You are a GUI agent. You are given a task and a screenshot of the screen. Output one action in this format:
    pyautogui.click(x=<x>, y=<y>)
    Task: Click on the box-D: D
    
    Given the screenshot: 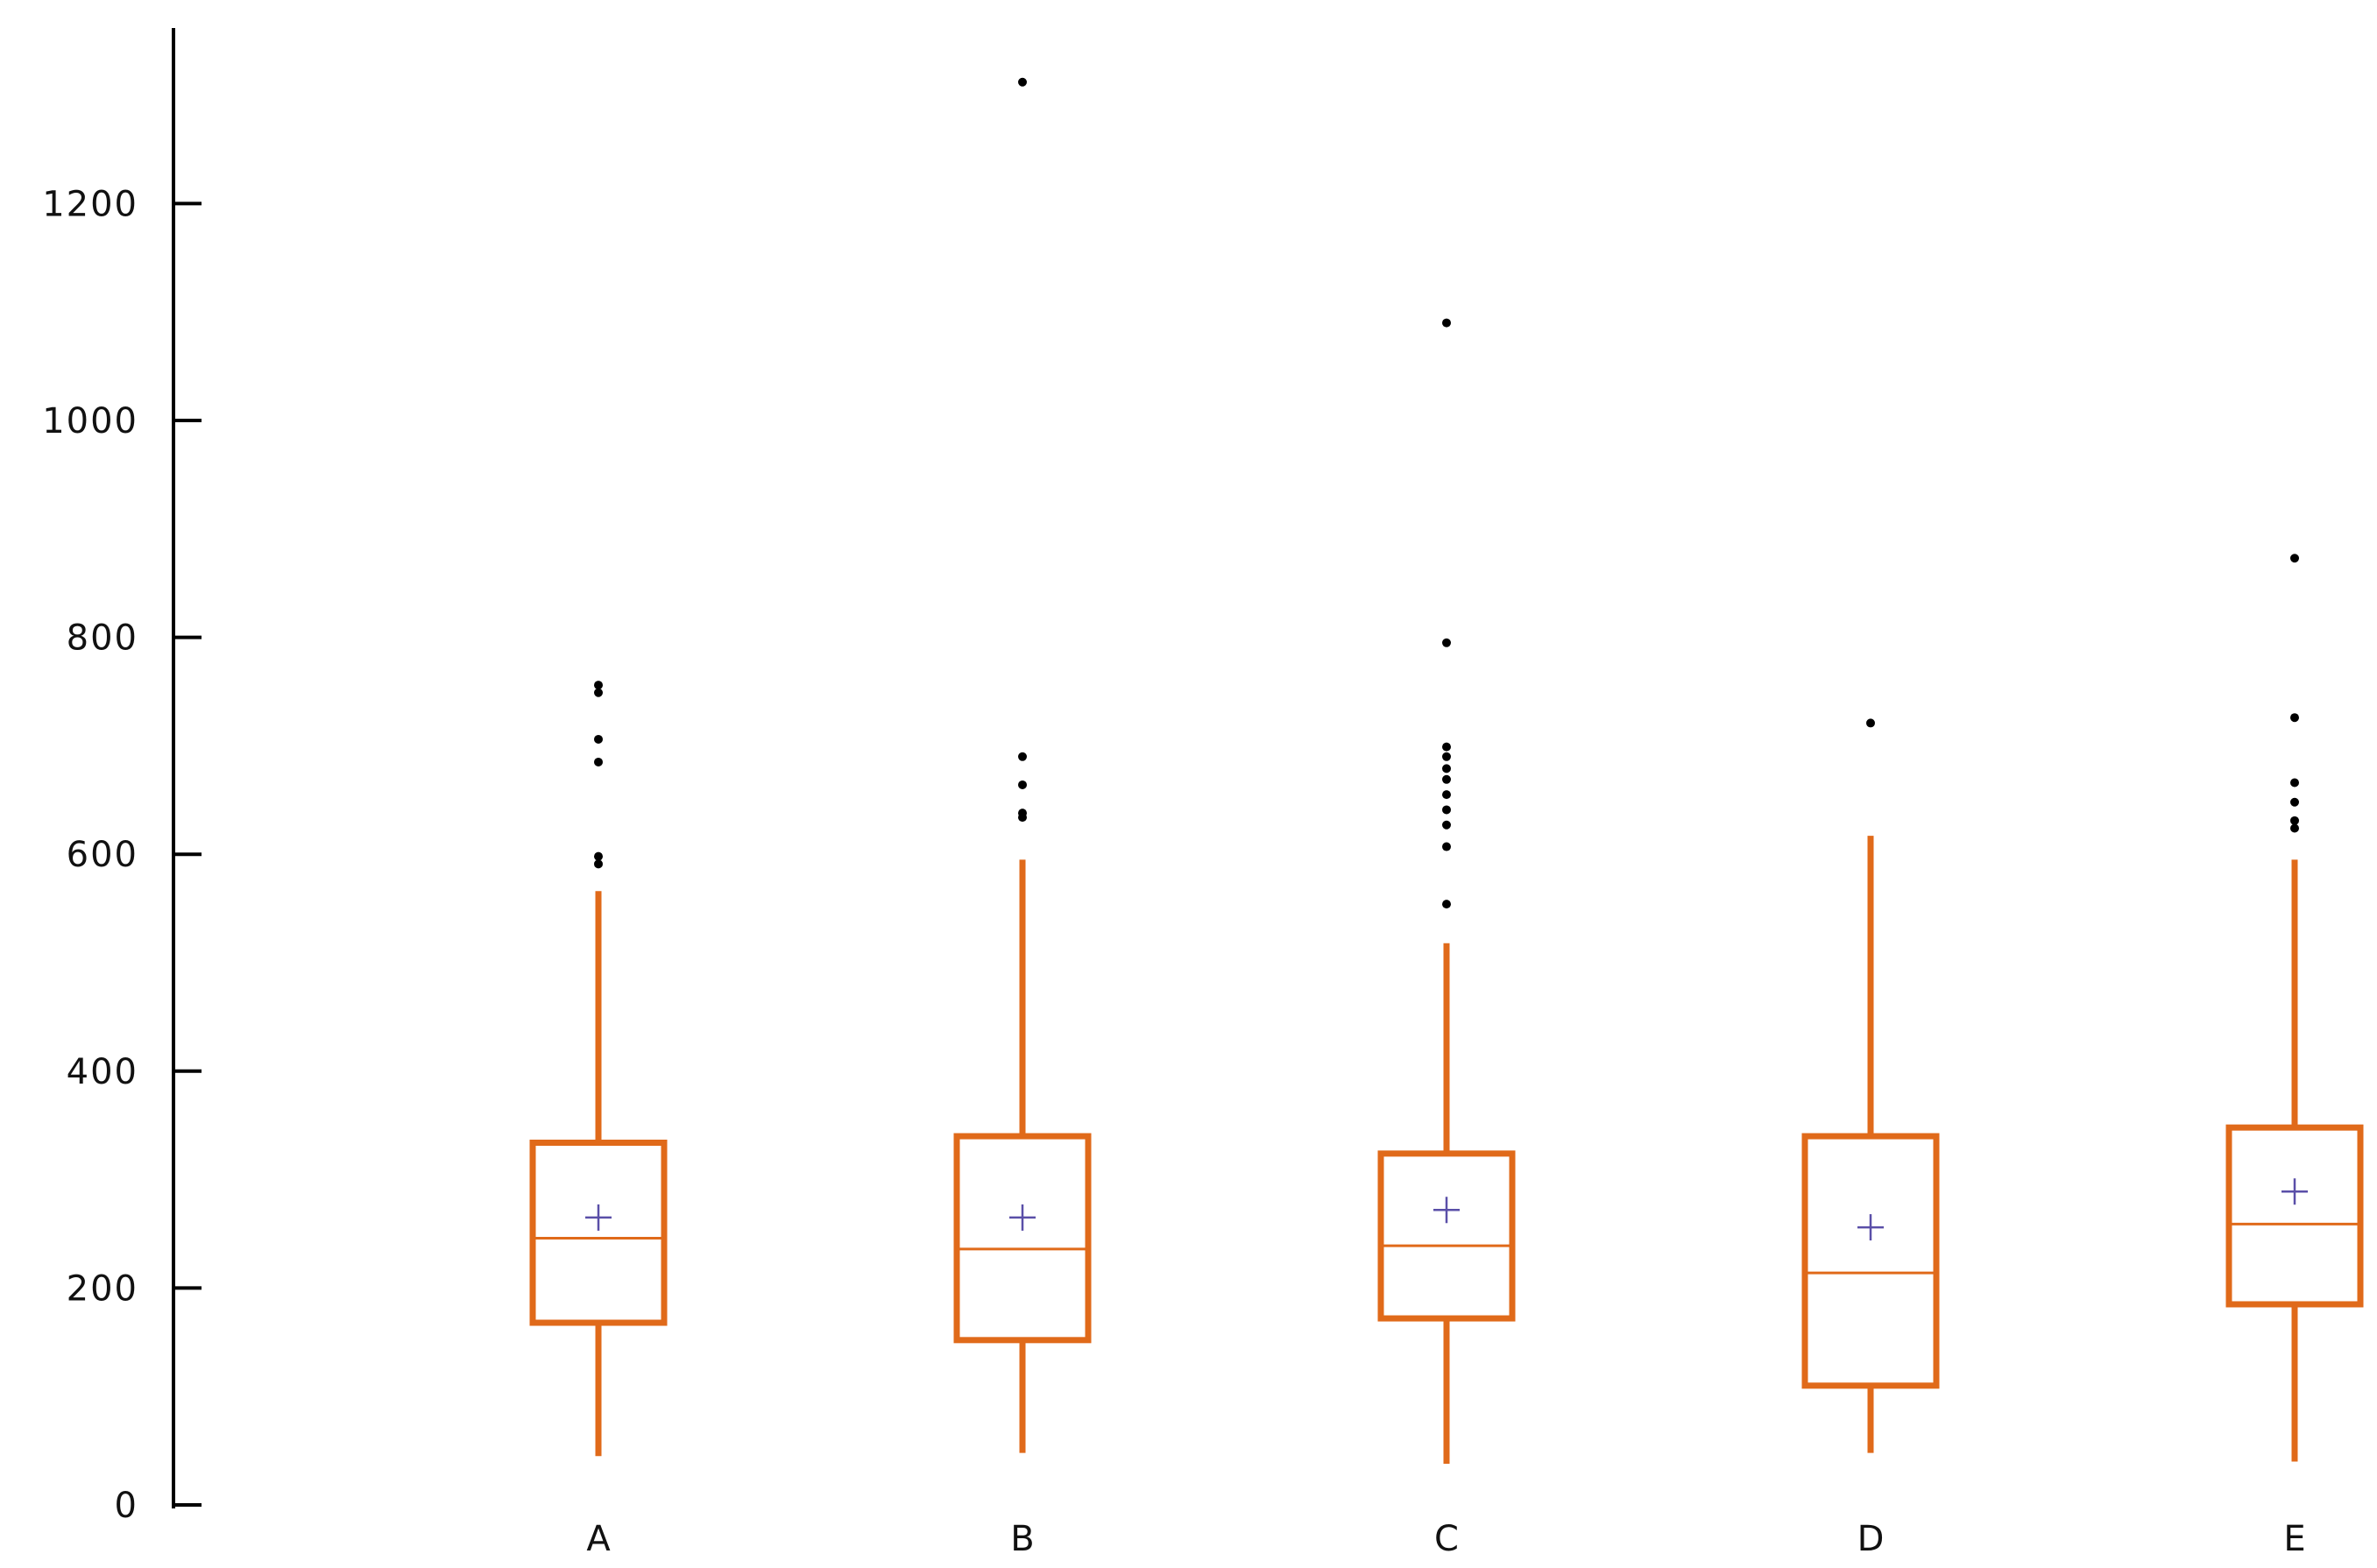 What is the action you would take?
    pyautogui.click(x=1870, y=1138)
    